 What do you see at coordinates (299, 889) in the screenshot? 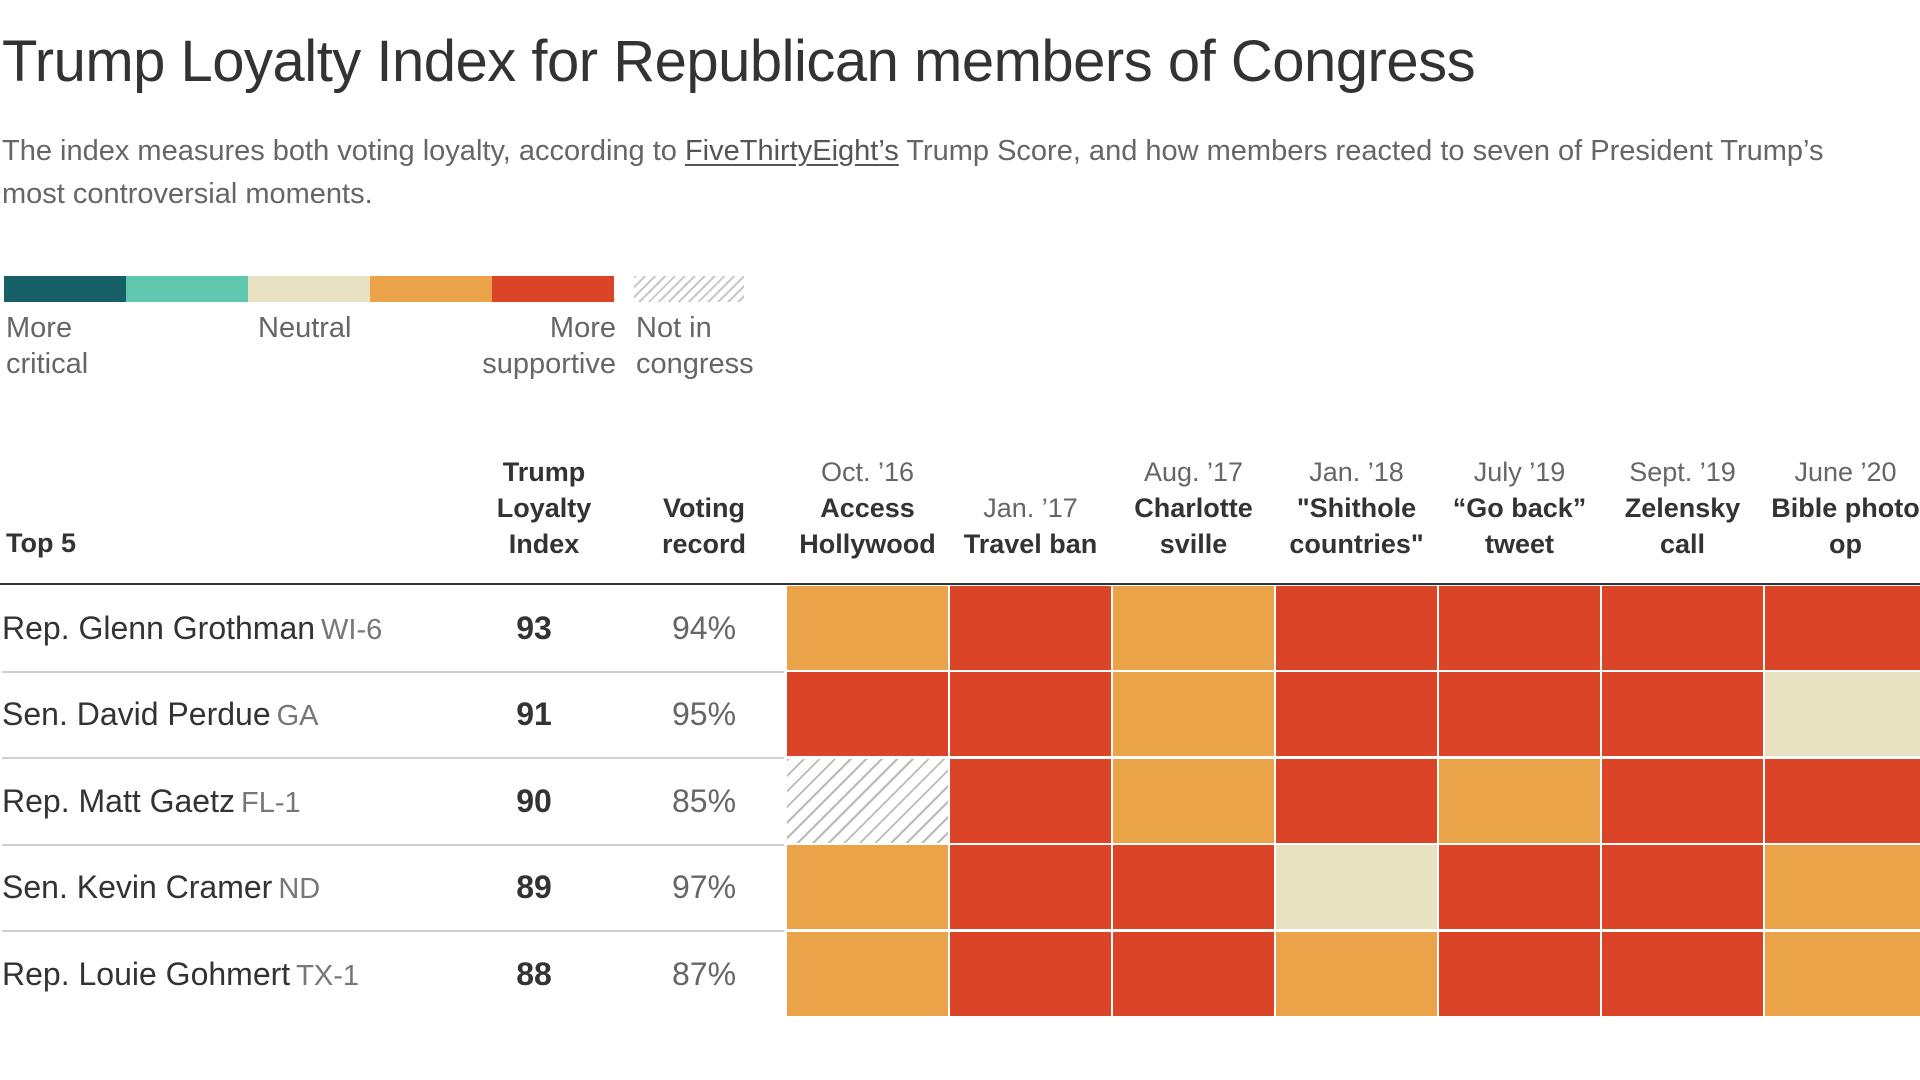
I see `member-district: ND` at bounding box center [299, 889].